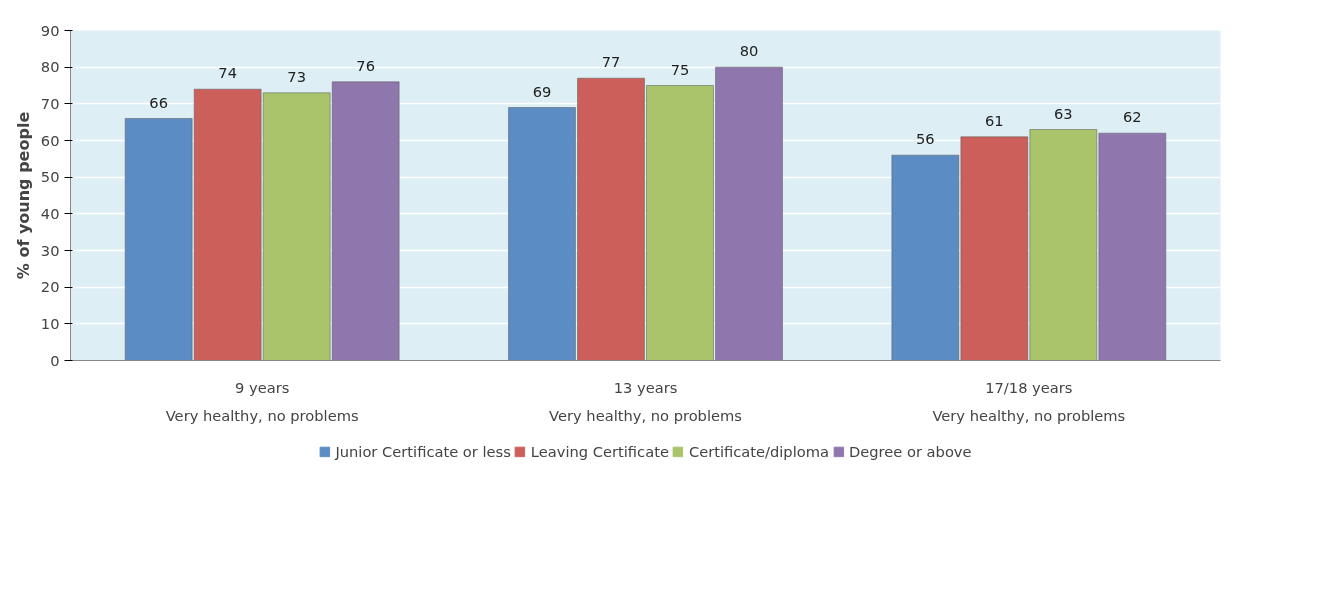 This screenshot has width=1325, height=607. What do you see at coordinates (680, 69) in the screenshot?
I see `data-label: 75` at bounding box center [680, 69].